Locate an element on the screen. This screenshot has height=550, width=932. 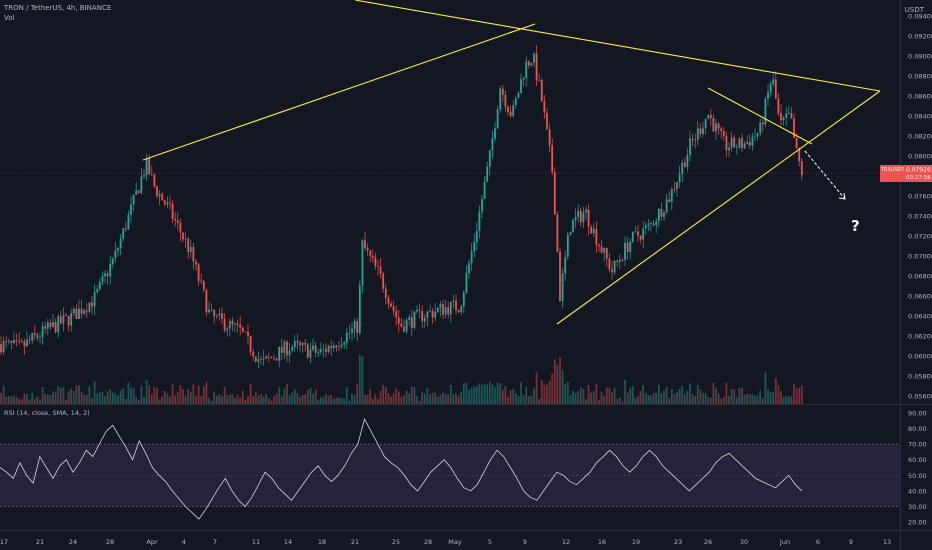
price-tag-value: 0.07926 is located at coordinates (918, 170).